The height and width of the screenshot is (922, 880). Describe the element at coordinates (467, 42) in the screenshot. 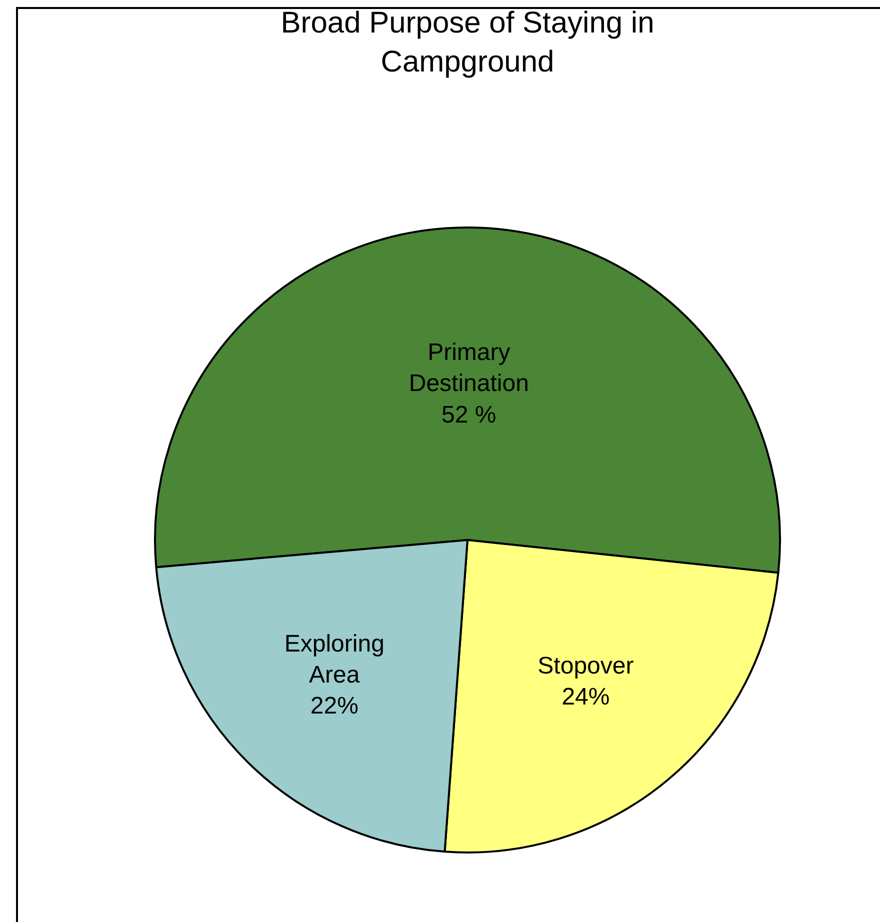

I see `chart-title: Broad Purpose of Staying in Campground` at that location.